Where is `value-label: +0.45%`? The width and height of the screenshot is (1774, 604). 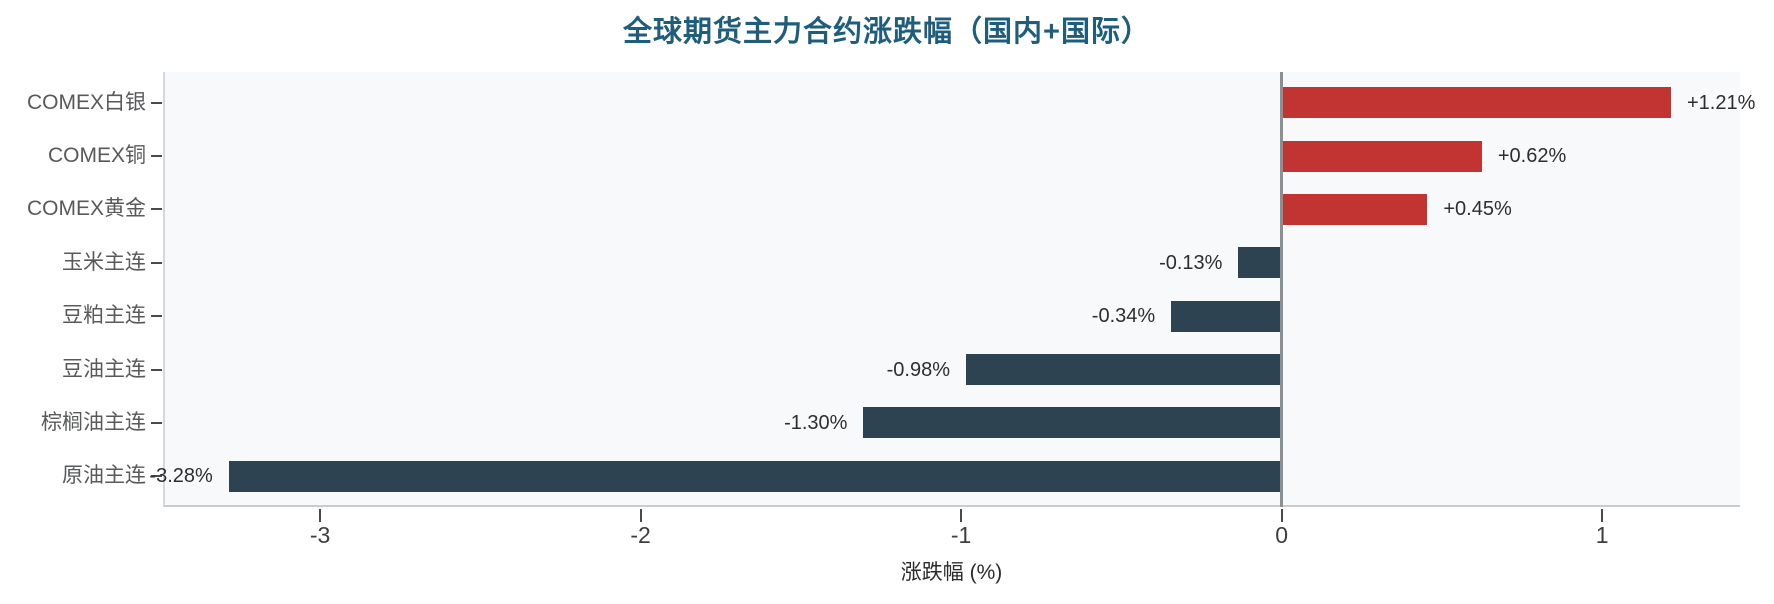 value-label: +0.45% is located at coordinates (1477, 209).